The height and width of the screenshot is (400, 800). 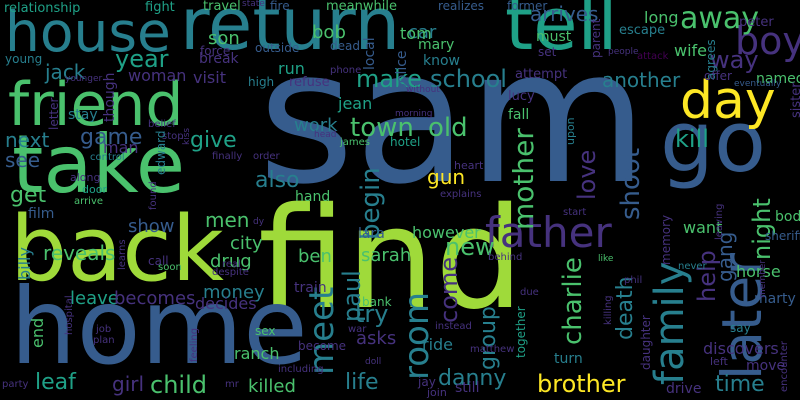 What do you see at coordinates (376, 338) in the screenshot?
I see `word-asks: asks` at bounding box center [376, 338].